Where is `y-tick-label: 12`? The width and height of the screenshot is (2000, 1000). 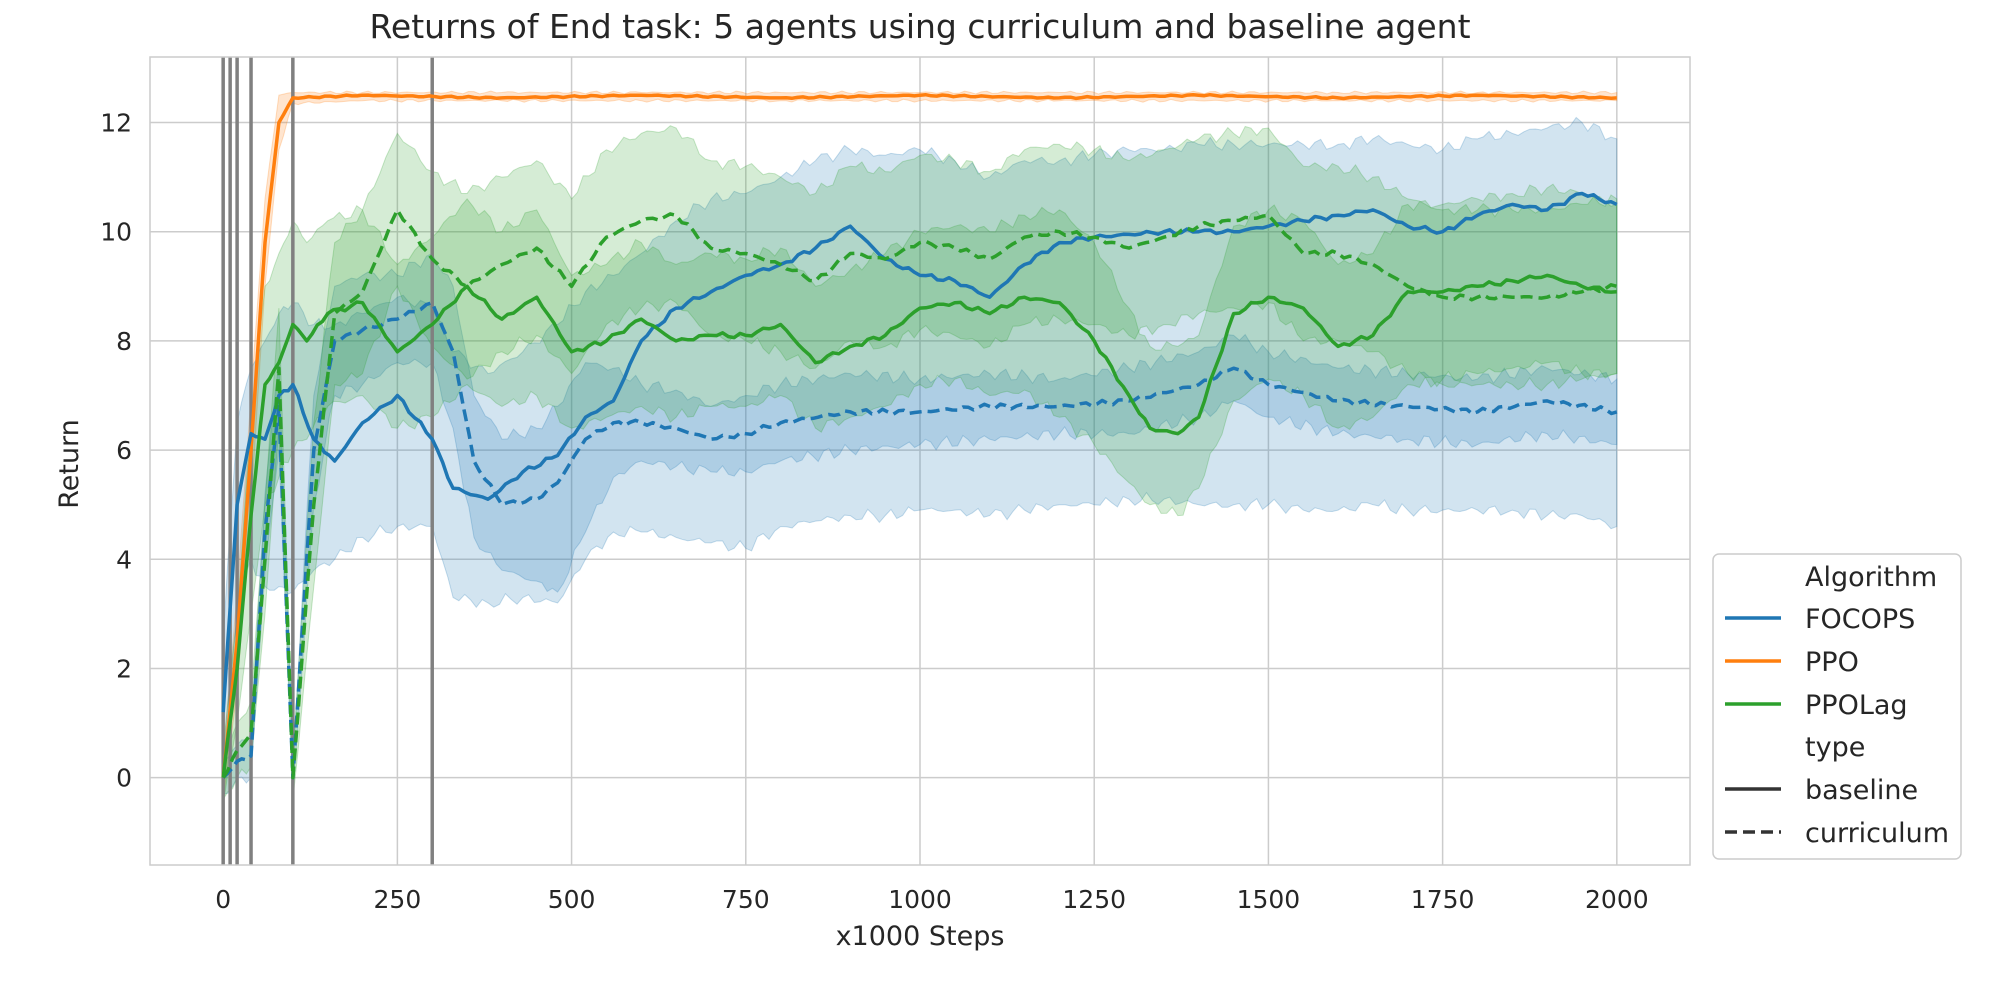
y-tick-label: 12 is located at coordinates (116, 123).